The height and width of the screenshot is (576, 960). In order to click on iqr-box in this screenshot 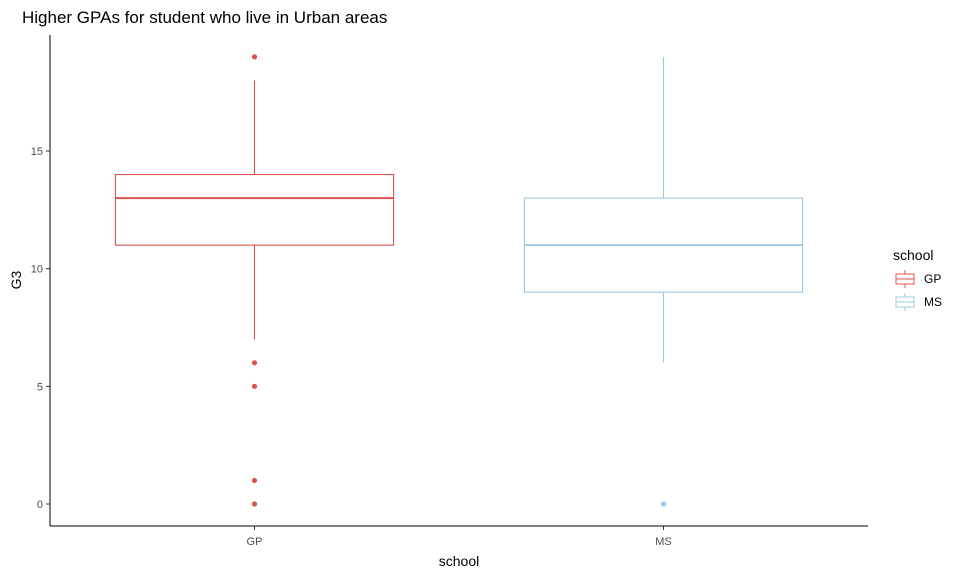, I will do `click(254, 209)`.